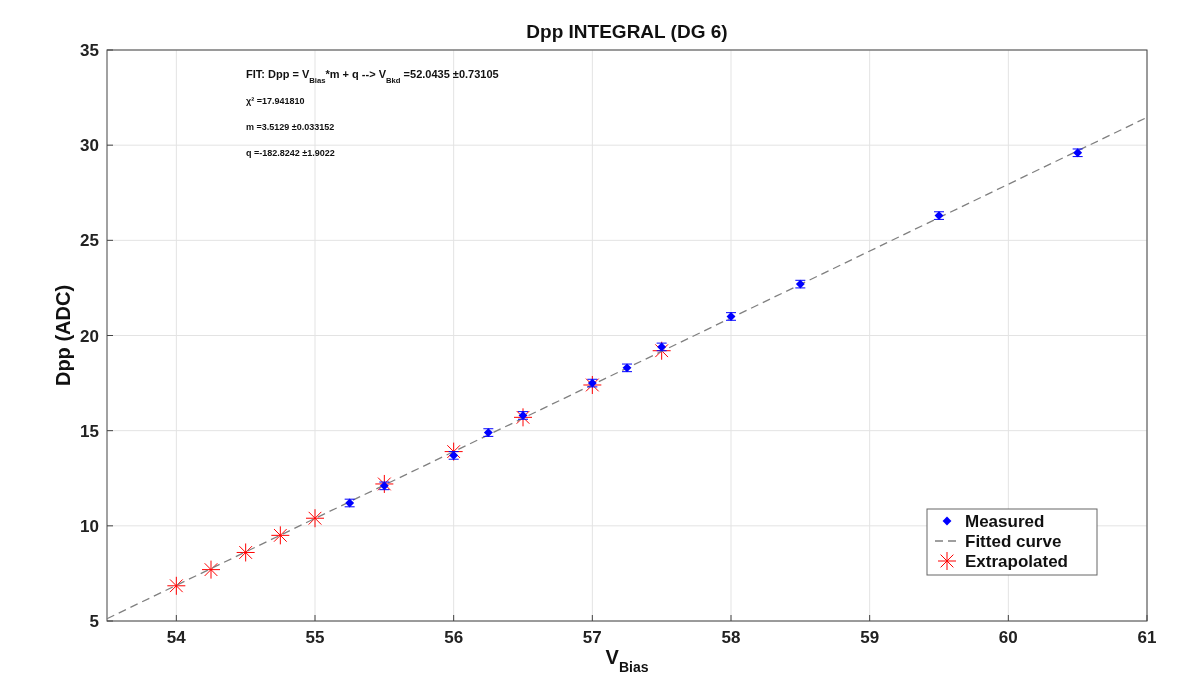  I want to click on y-tick-label: 25, so click(89, 241).